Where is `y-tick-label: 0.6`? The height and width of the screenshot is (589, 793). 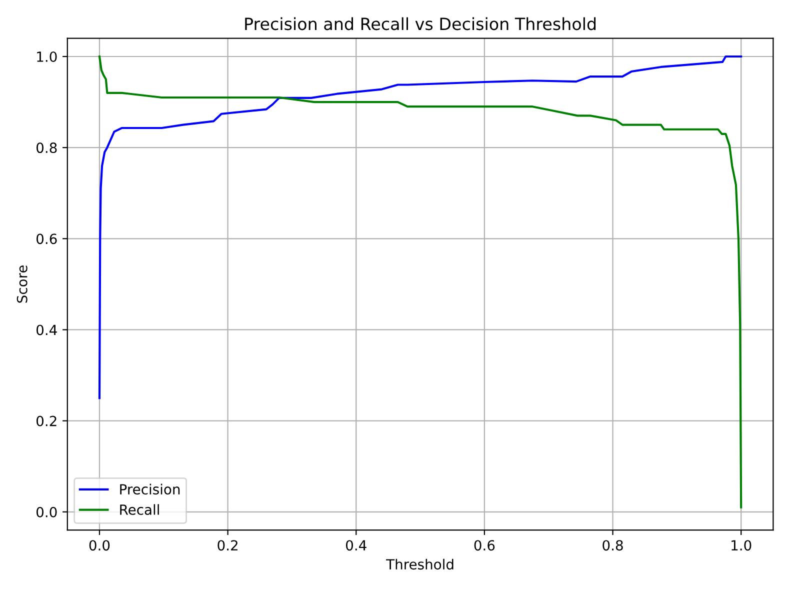 y-tick-label: 0.6 is located at coordinates (46, 239).